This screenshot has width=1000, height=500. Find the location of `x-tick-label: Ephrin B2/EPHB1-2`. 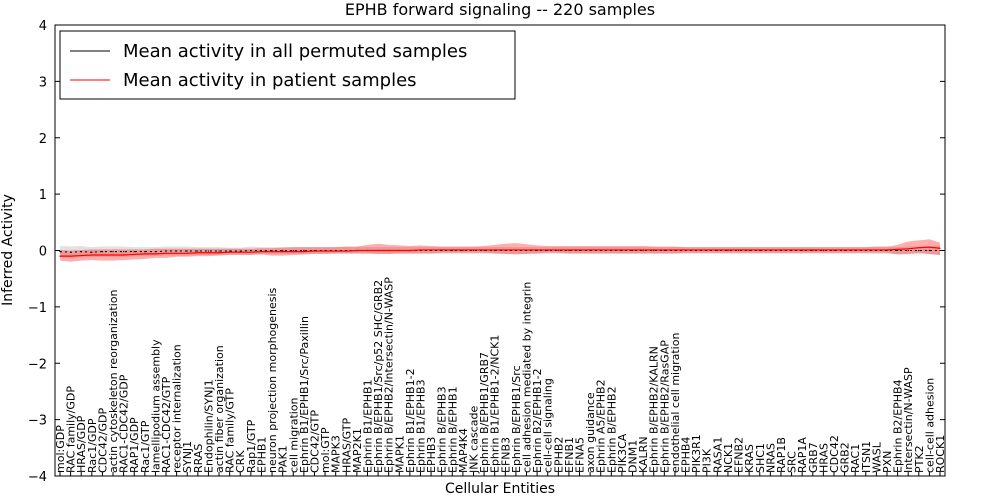

x-tick-label: Ephrin B2/EPHB1-2 is located at coordinates (537, 420).